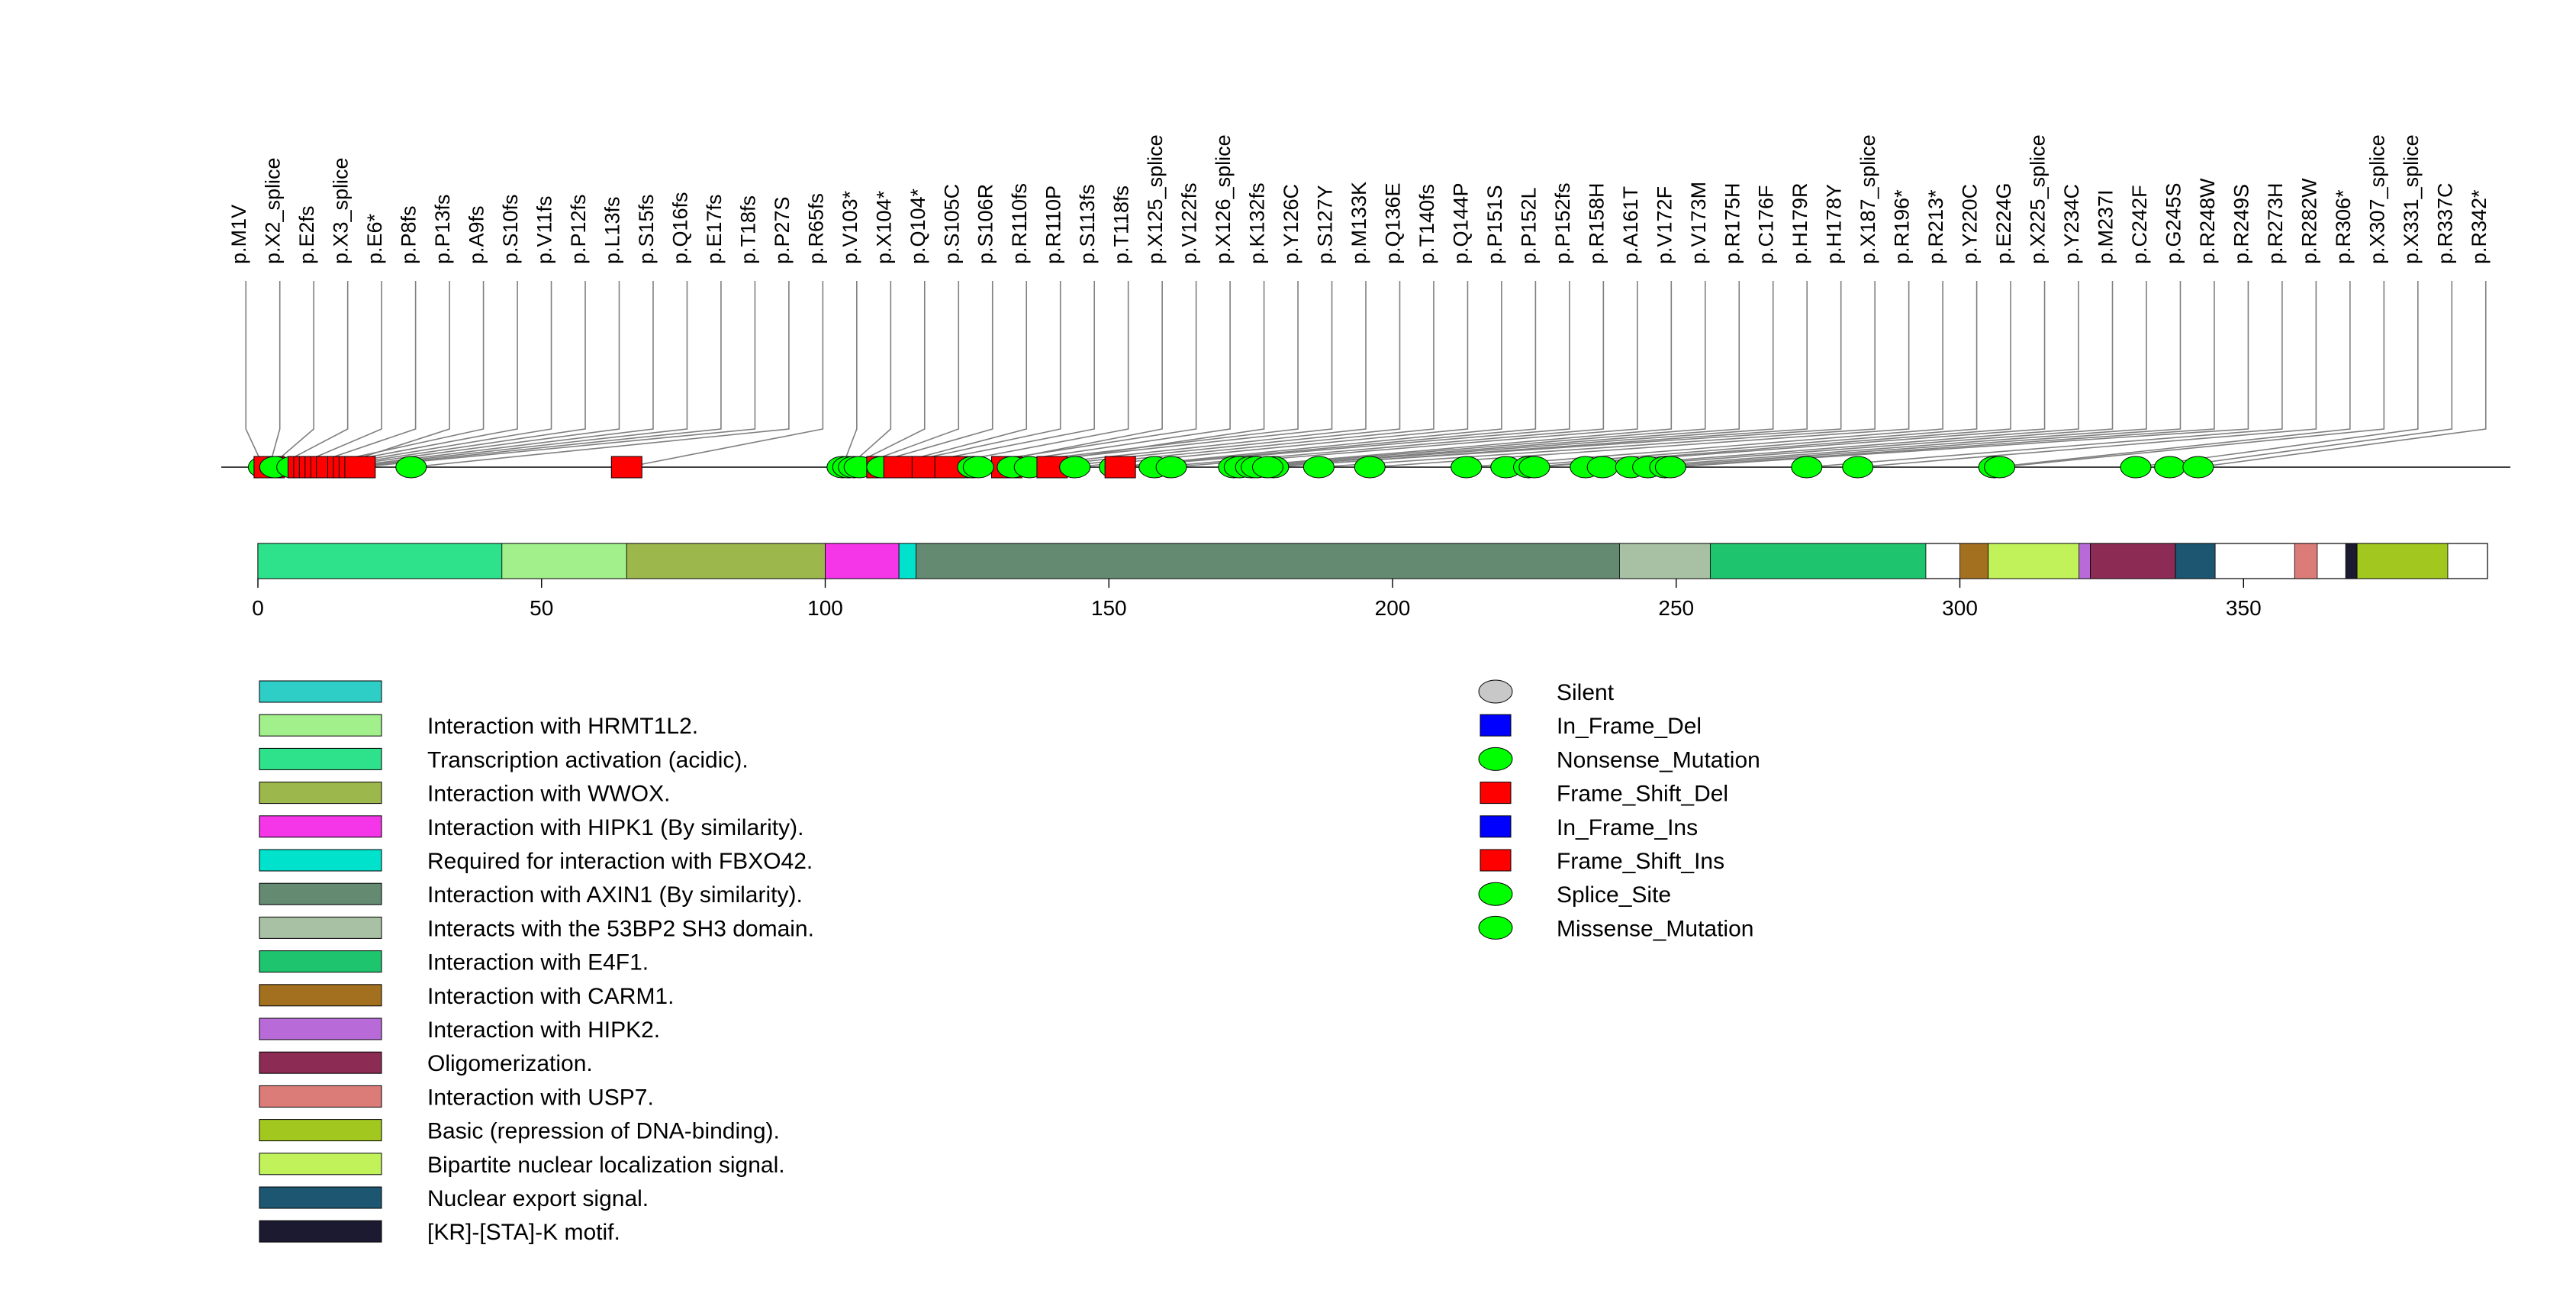 The height and width of the screenshot is (1290, 2576). What do you see at coordinates (562, 726) in the screenshot?
I see `legend-domain-label: Interaction with HRMT1L2.` at bounding box center [562, 726].